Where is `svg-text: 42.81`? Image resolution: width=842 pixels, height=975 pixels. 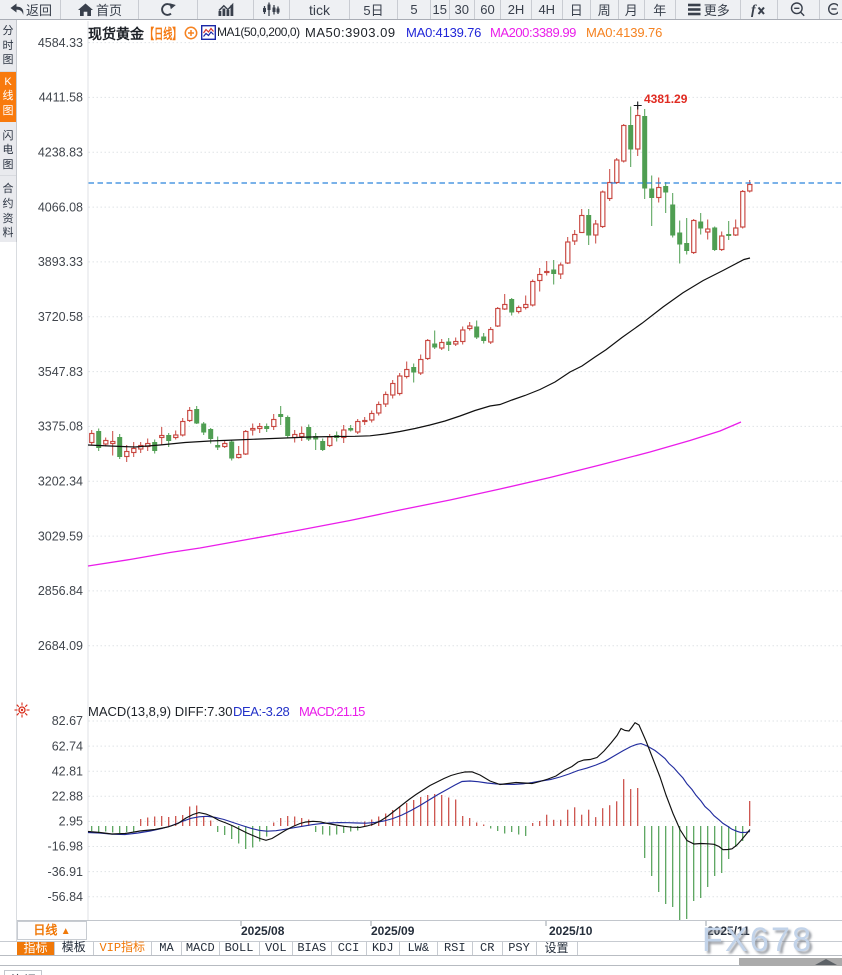
svg-text: 42.81 is located at coordinates (67, 771).